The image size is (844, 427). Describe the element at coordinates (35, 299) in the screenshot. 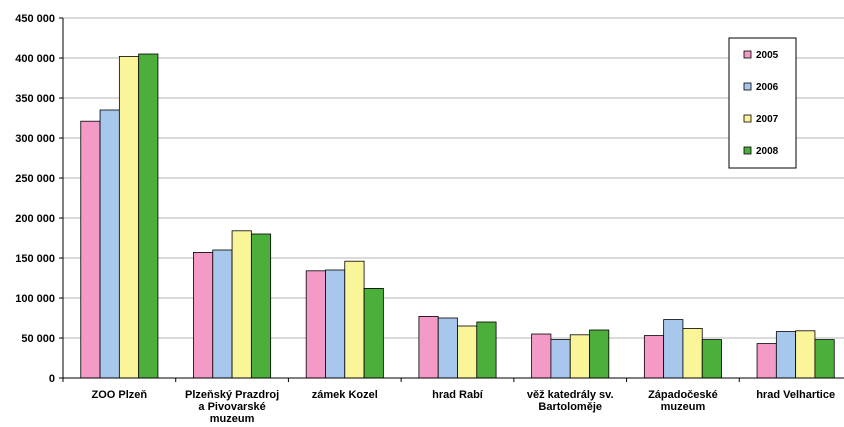

I see `y-tick-label: 100 000` at that location.